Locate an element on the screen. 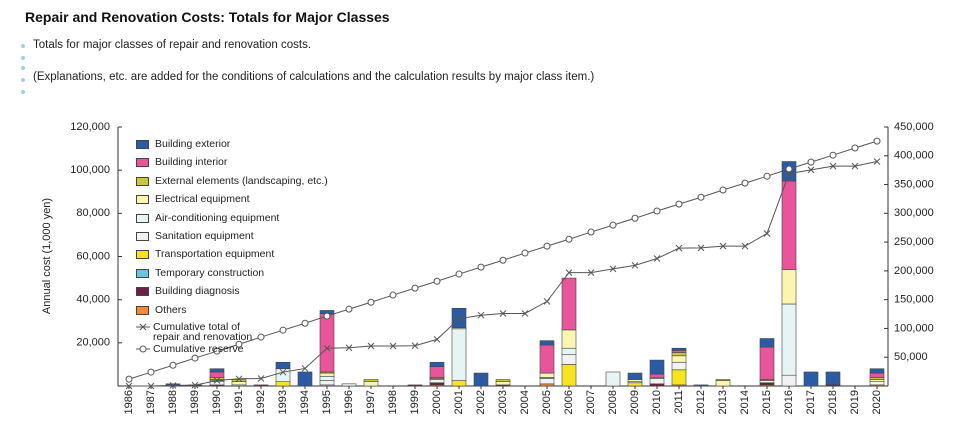 This screenshot has height=429, width=960. legend-item: Building interior is located at coordinates (232, 165).